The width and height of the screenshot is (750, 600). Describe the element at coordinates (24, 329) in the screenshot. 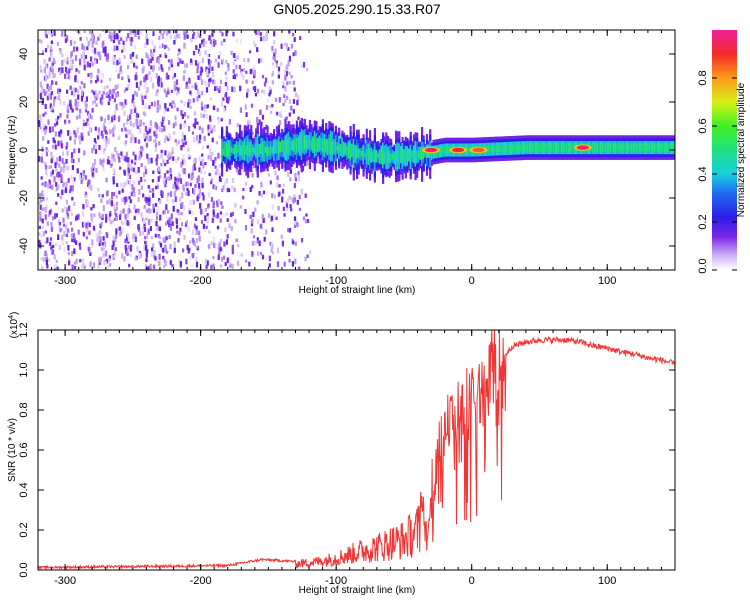

I see `y-tick-label: 1.2` at that location.